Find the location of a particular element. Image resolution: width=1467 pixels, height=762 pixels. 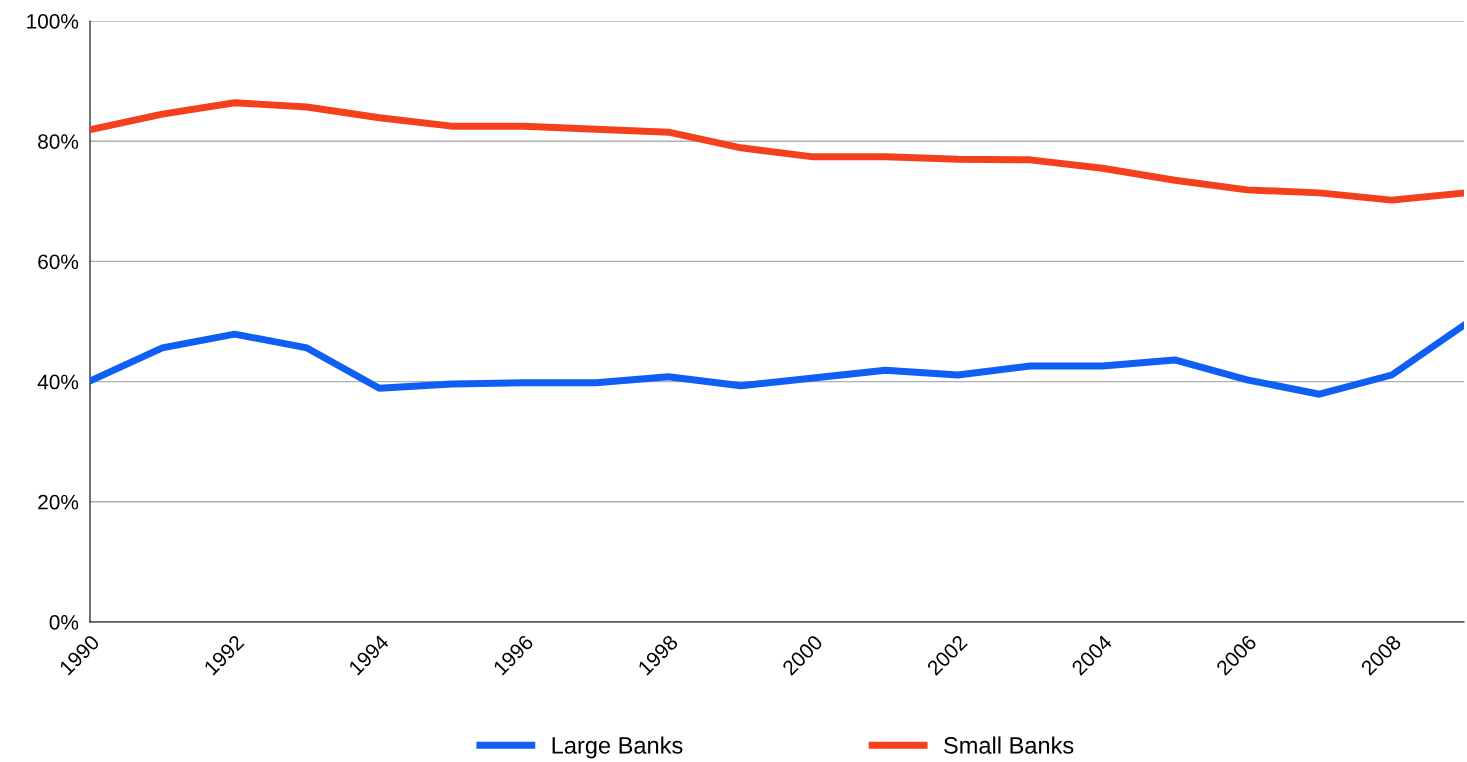

legend-label: Large Banks is located at coordinates (617, 747).